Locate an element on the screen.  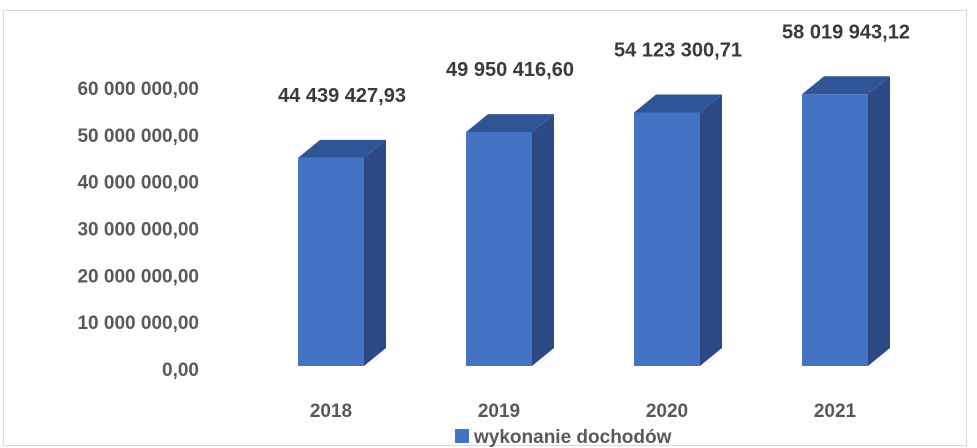
x-tick-label: 2021 is located at coordinates (835, 411).